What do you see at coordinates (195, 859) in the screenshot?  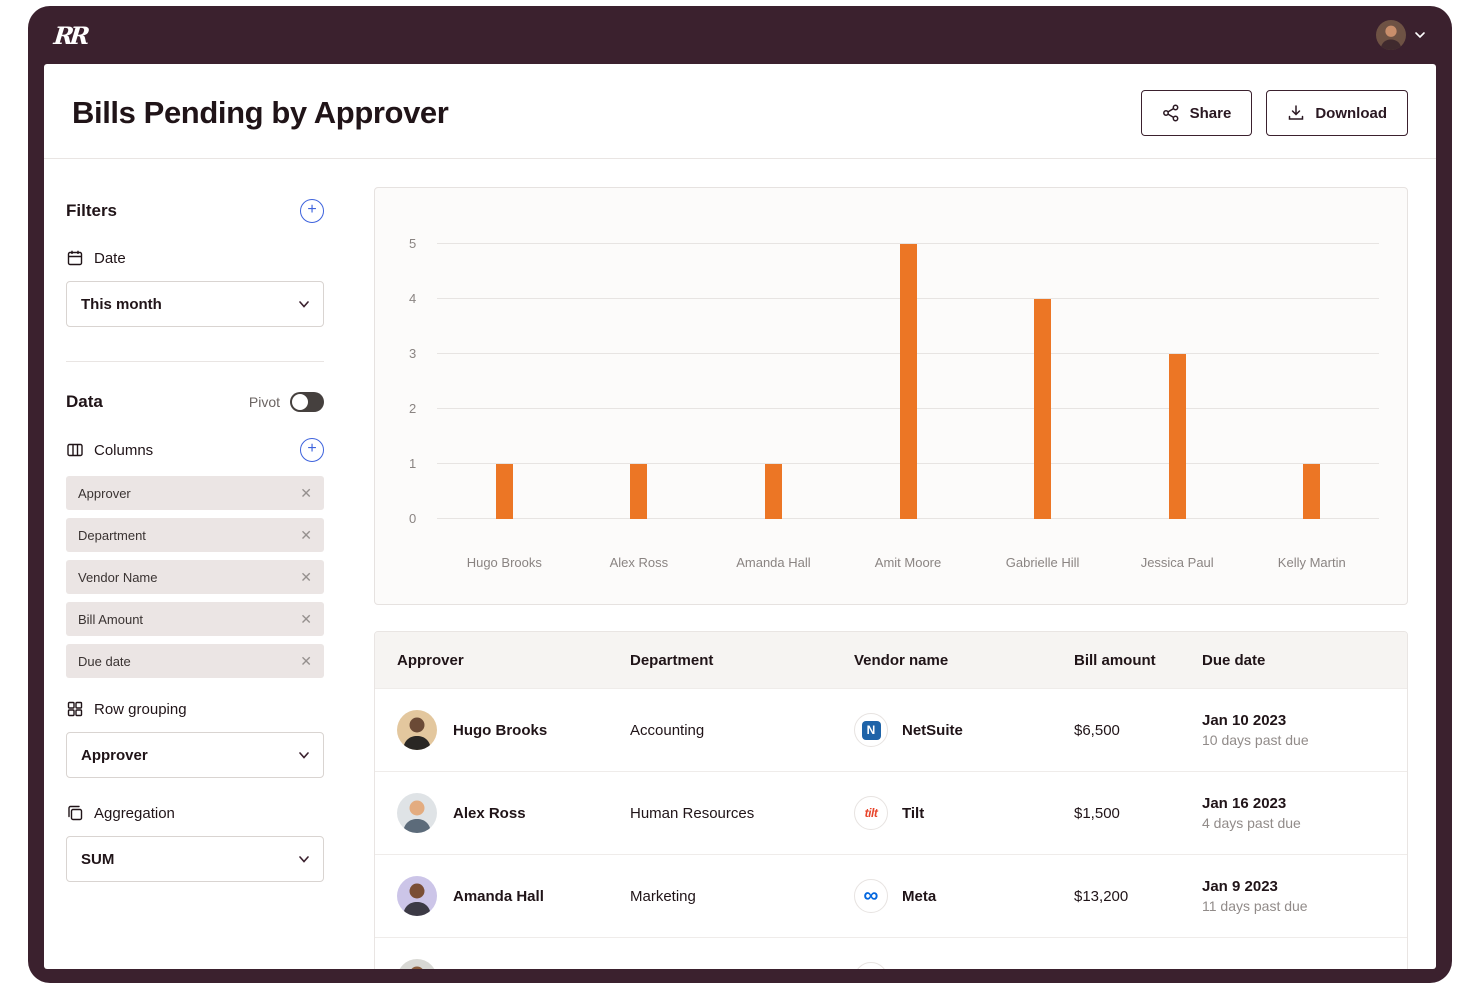 I see `aggregation-select: SUM` at bounding box center [195, 859].